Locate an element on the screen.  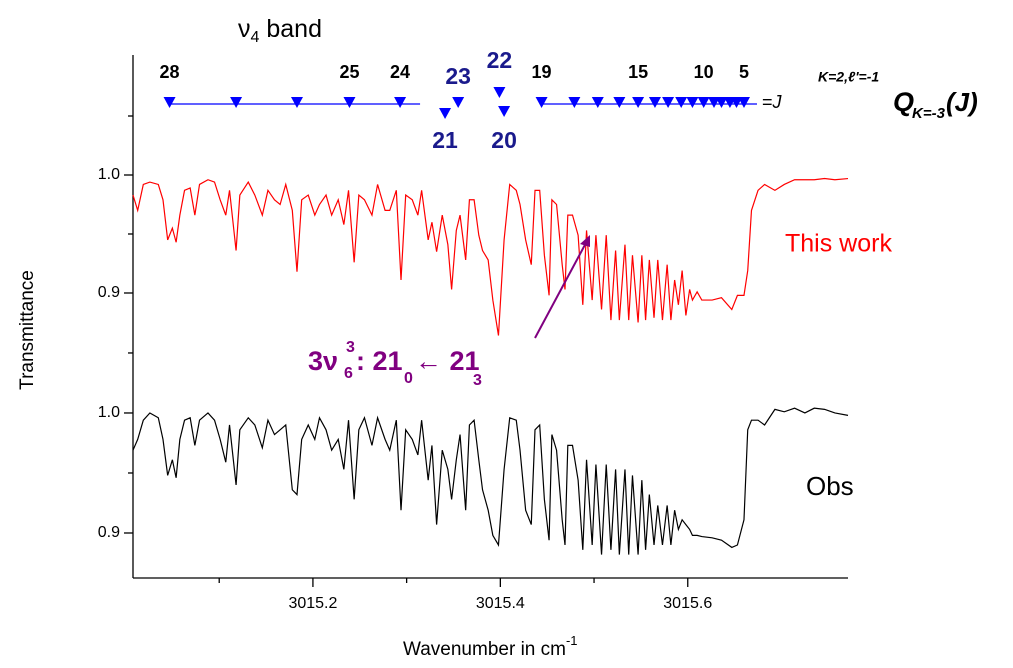
j-label: 22 is located at coordinates (500, 60).